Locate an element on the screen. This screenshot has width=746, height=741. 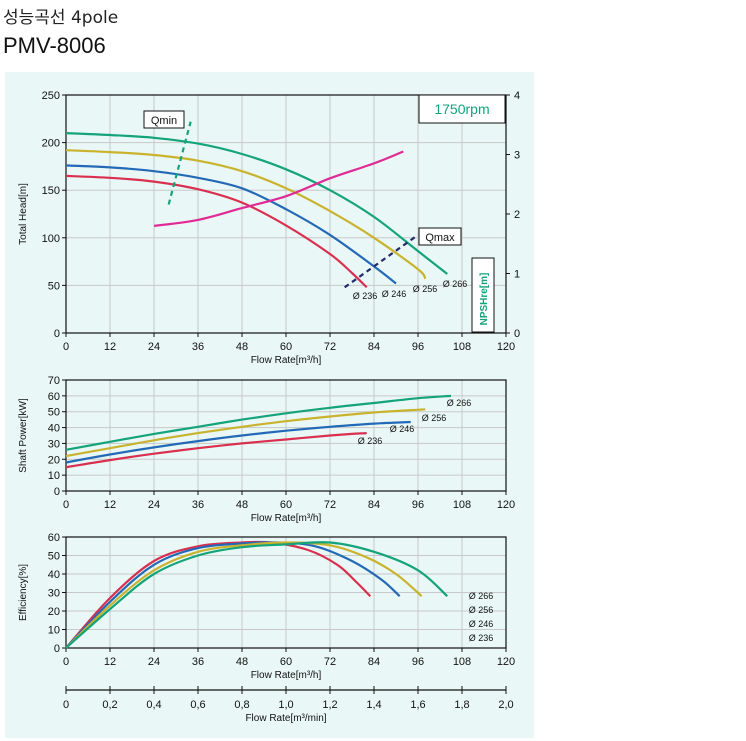
efficiency-line-d236 is located at coordinates (218, 594).